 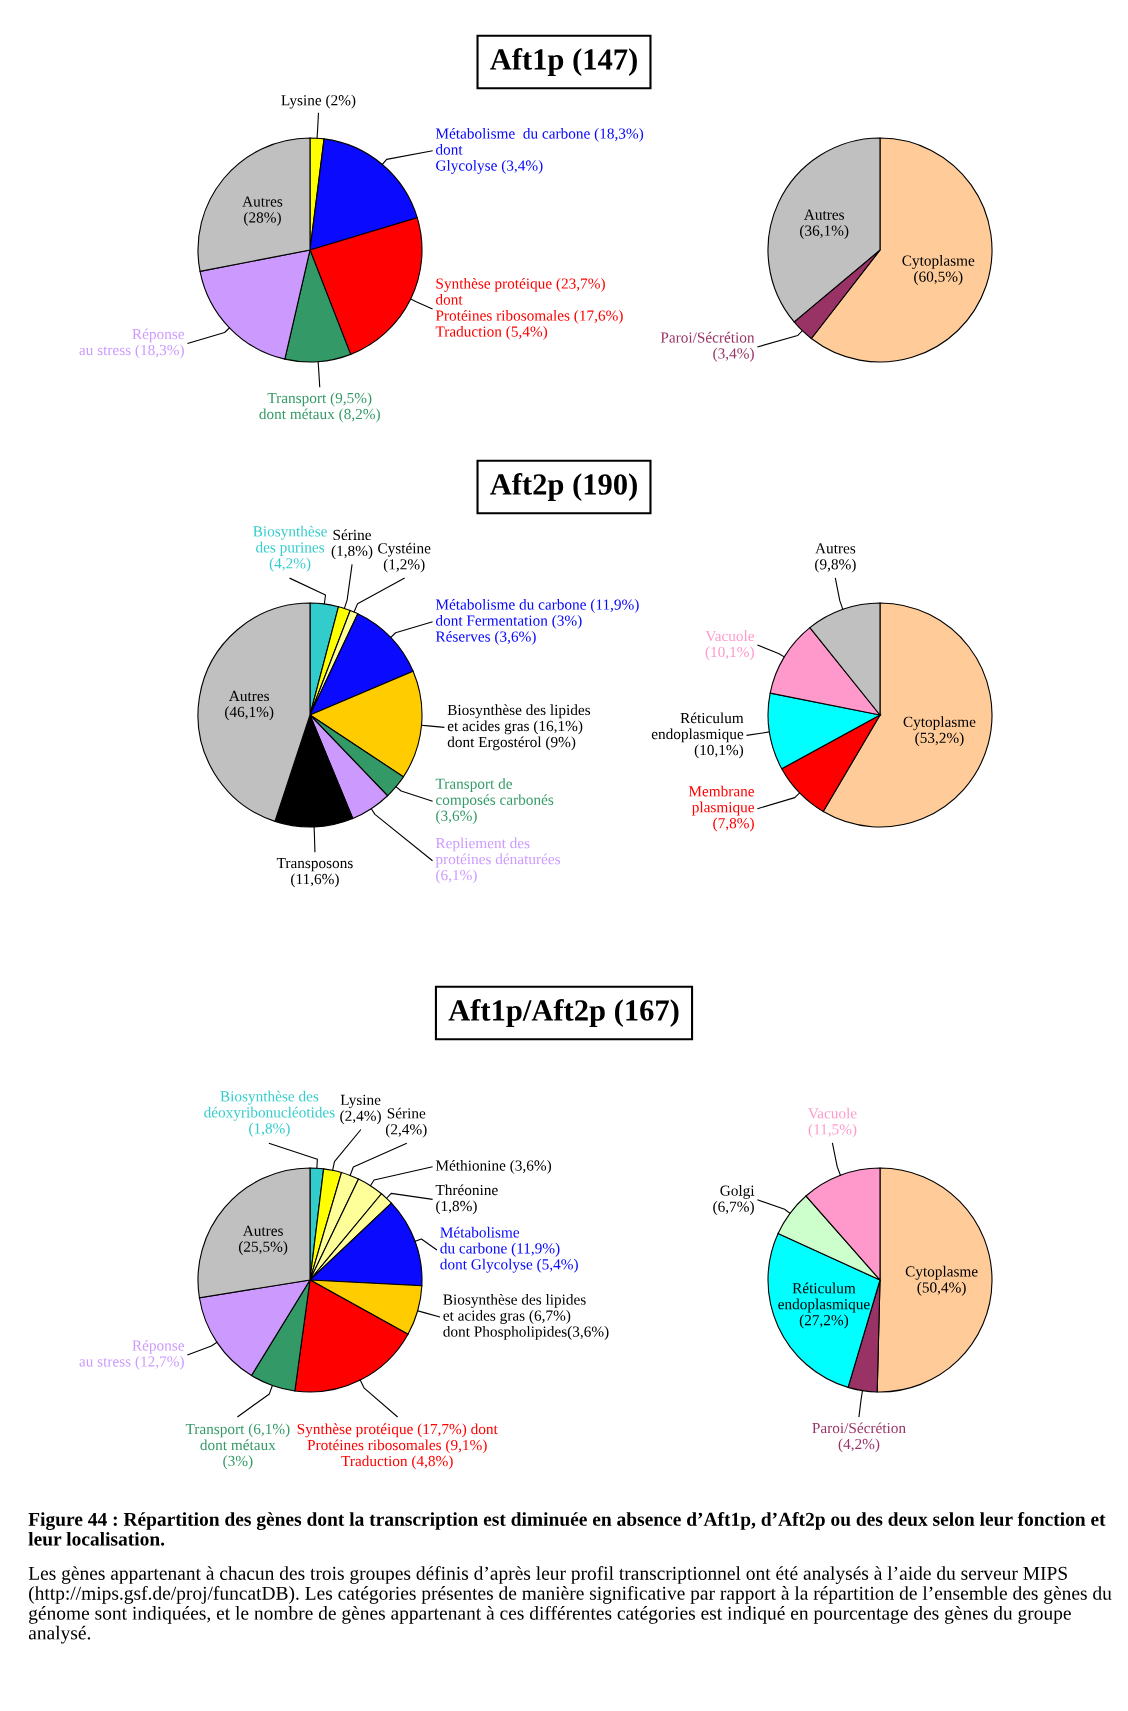 What do you see at coordinates (132, 343) in the screenshot?
I see `slice-label: Réponse au stress (18,3%)` at bounding box center [132, 343].